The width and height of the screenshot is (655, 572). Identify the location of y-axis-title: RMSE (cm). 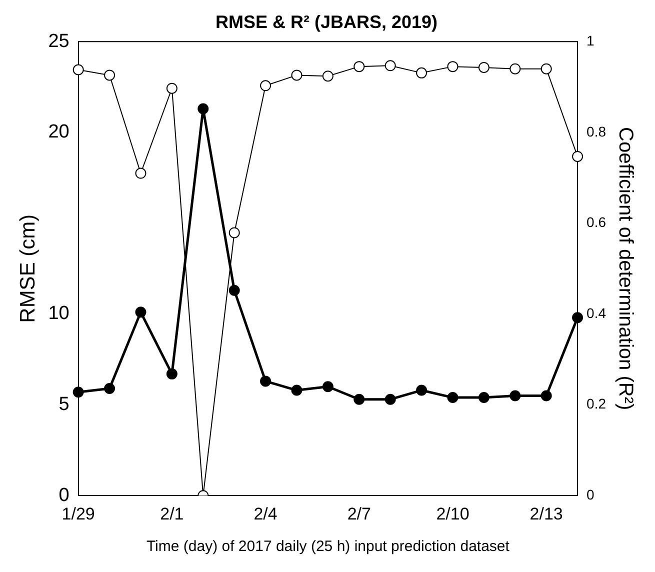
(28, 268).